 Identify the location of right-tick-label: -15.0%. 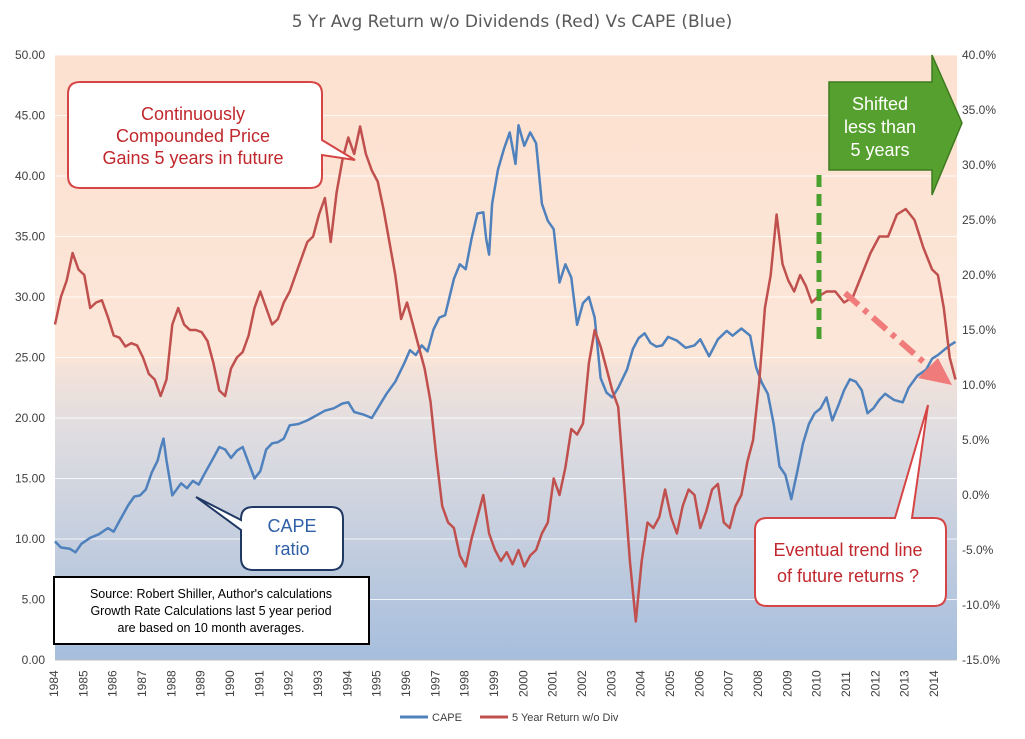
(981, 660).